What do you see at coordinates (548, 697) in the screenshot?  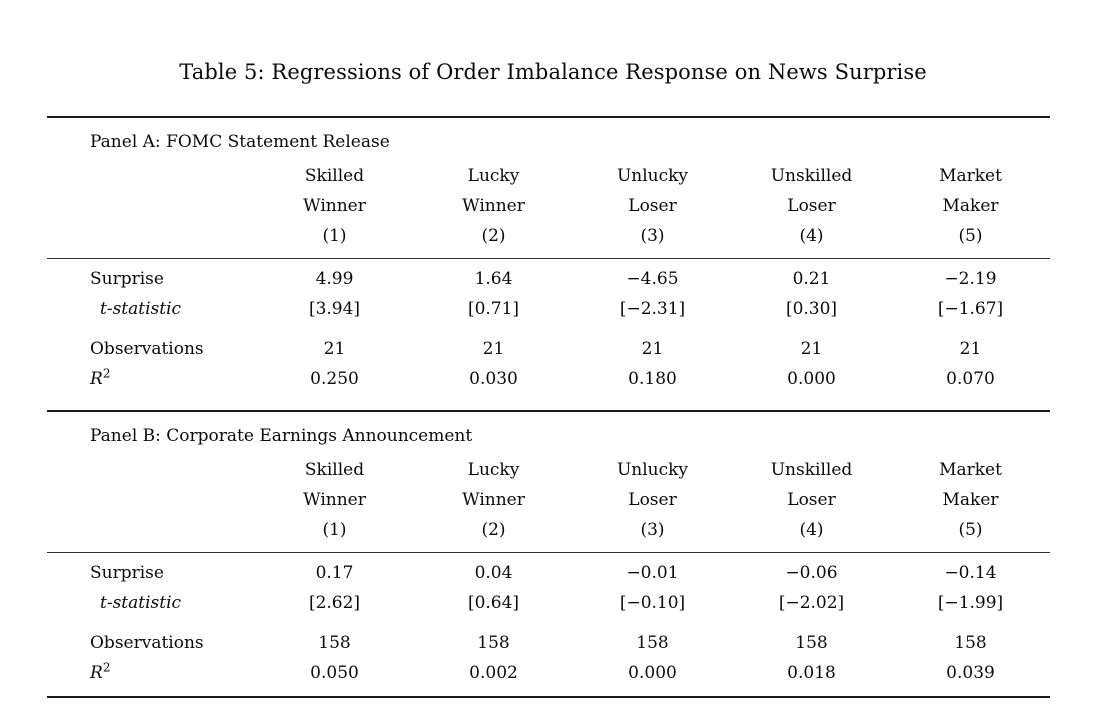 I see `bottom-rule` at bounding box center [548, 697].